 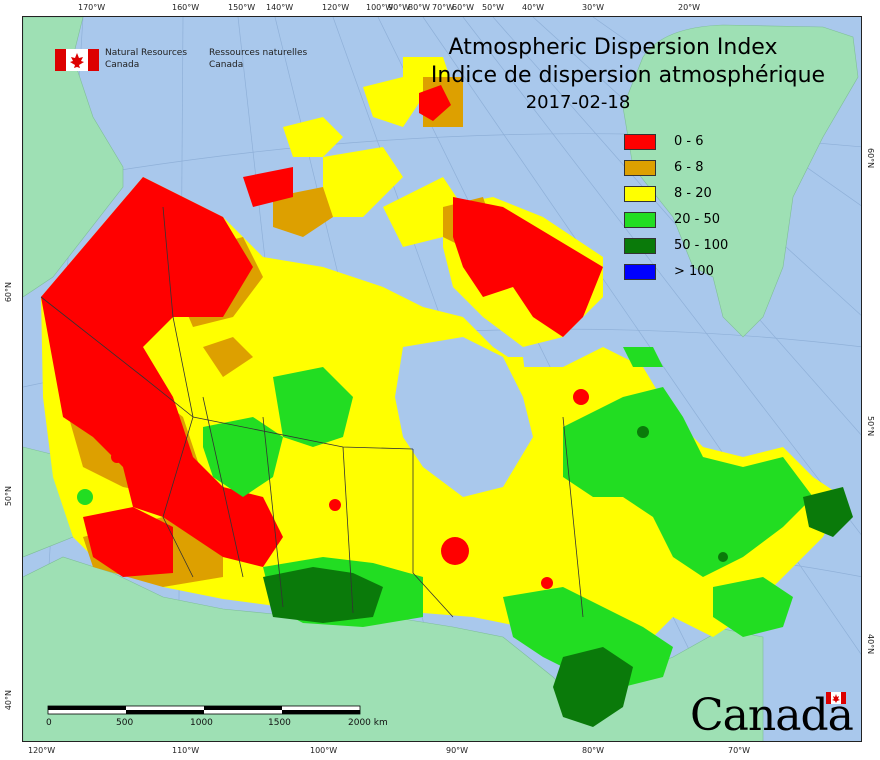 I want to click on agency-fr-line2: Canada, so click(x=226, y=65).